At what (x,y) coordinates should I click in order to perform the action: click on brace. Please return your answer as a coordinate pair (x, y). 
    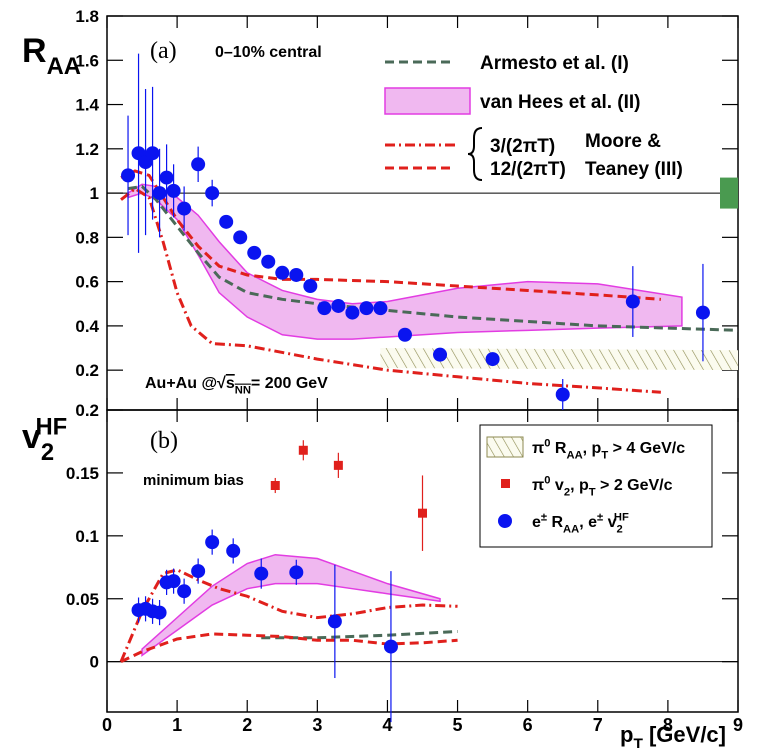
    Looking at the image, I should click on (475, 154).